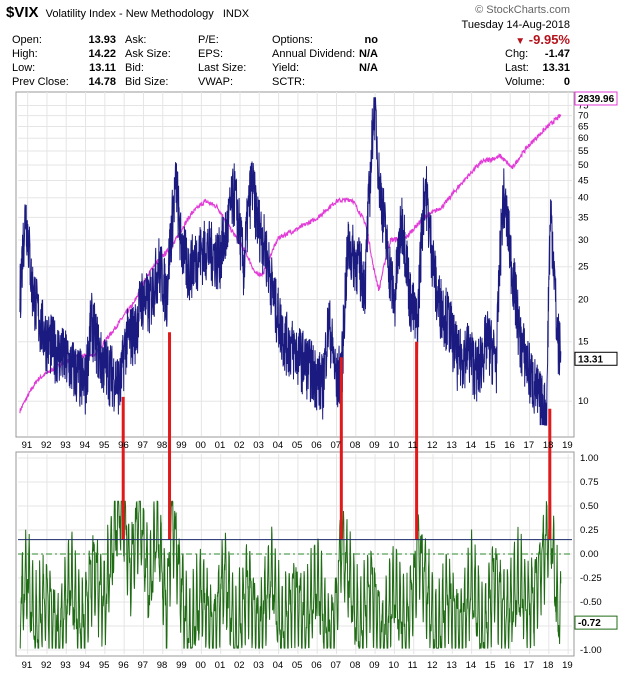 The height and width of the screenshot is (674, 620). Describe the element at coordinates (236, 14) in the screenshot. I see `exchange: INDX` at that location.